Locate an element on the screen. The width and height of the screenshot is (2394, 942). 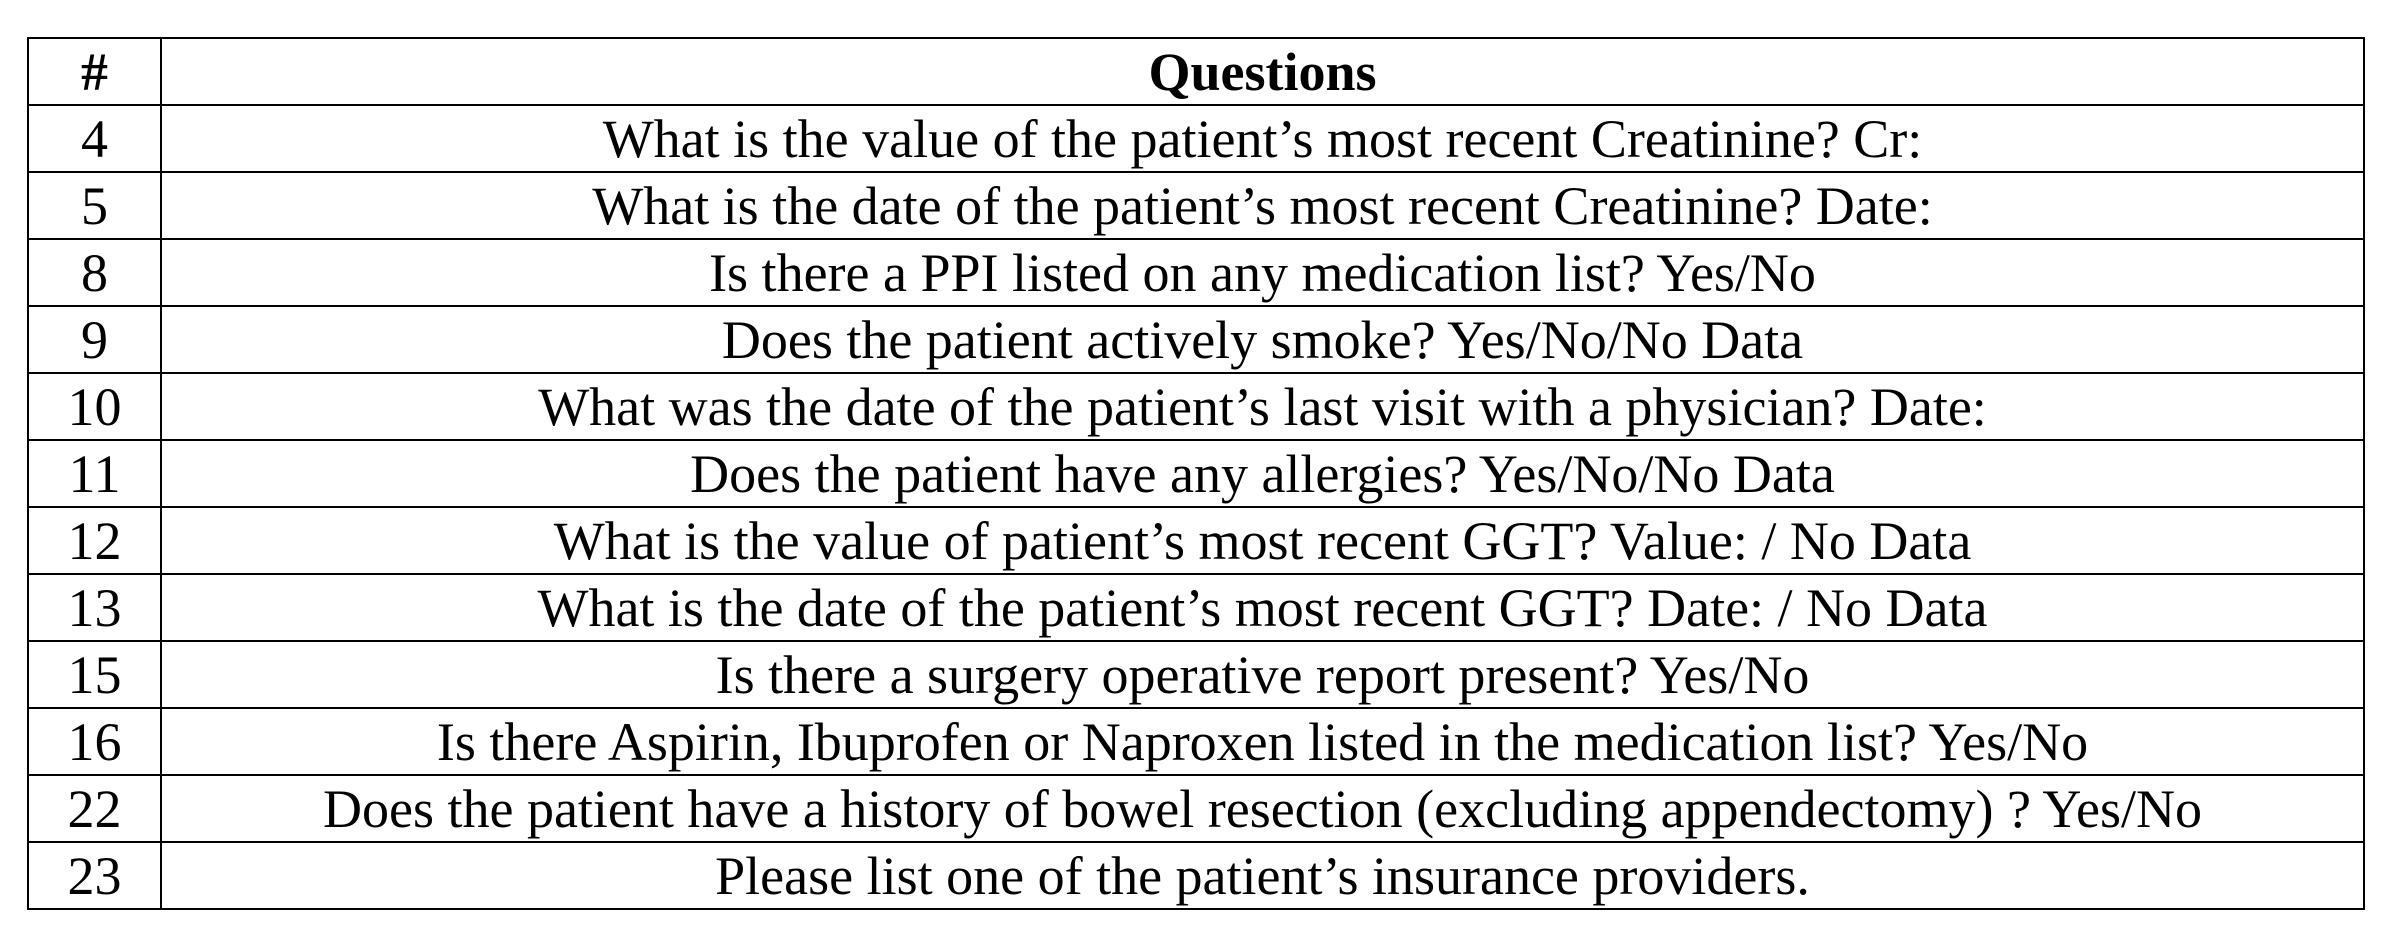
row-number: 13 is located at coordinates (94, 607).